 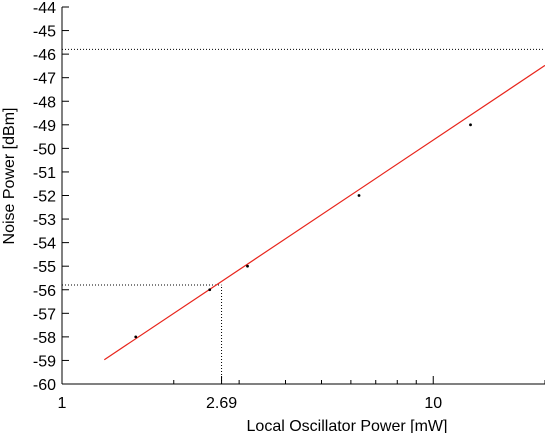 I want to click on y-tick-label: -58, so click(x=44, y=338).